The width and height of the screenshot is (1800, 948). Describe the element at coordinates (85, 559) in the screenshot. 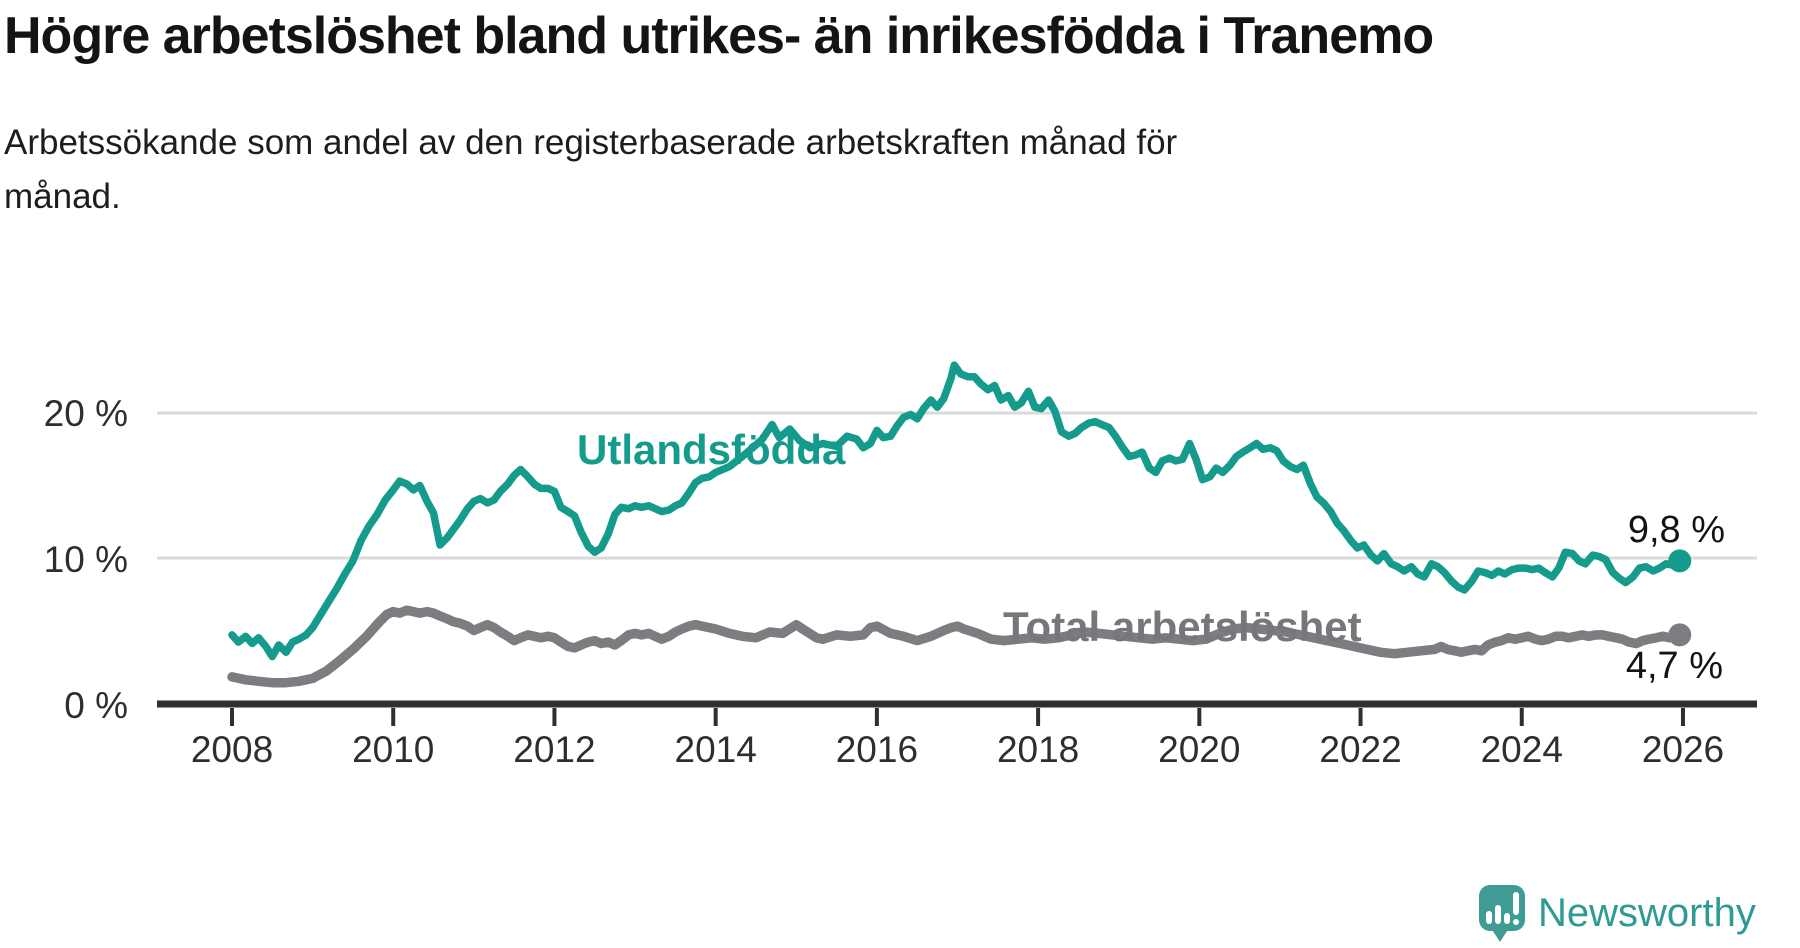

I see `y-tick-label-10: 10 %` at that location.